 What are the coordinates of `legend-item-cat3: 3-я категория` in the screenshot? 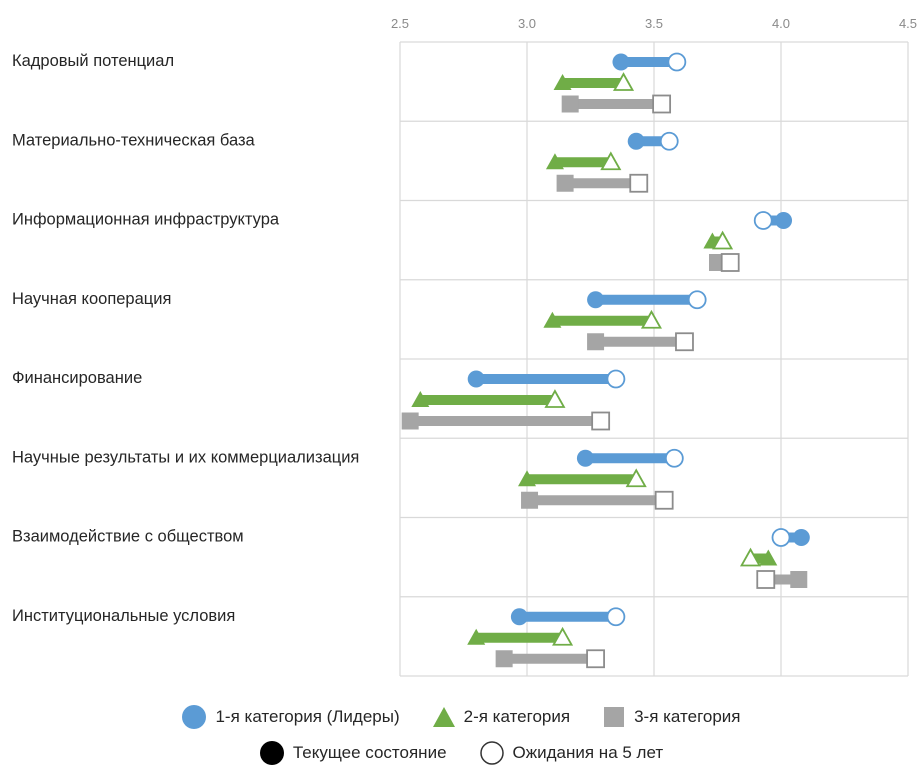 It's located at (671, 717).